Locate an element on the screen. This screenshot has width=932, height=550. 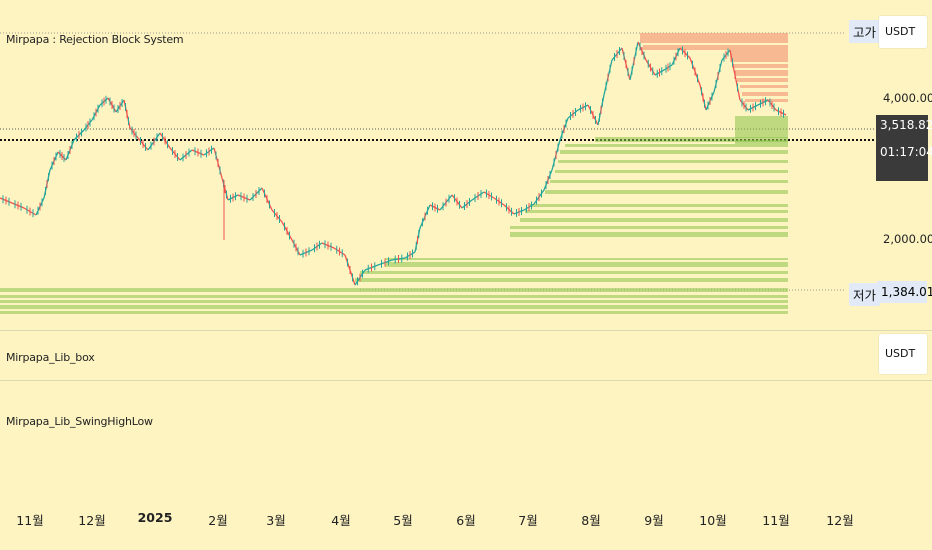
month-label: 9월 is located at coordinates (654, 520).